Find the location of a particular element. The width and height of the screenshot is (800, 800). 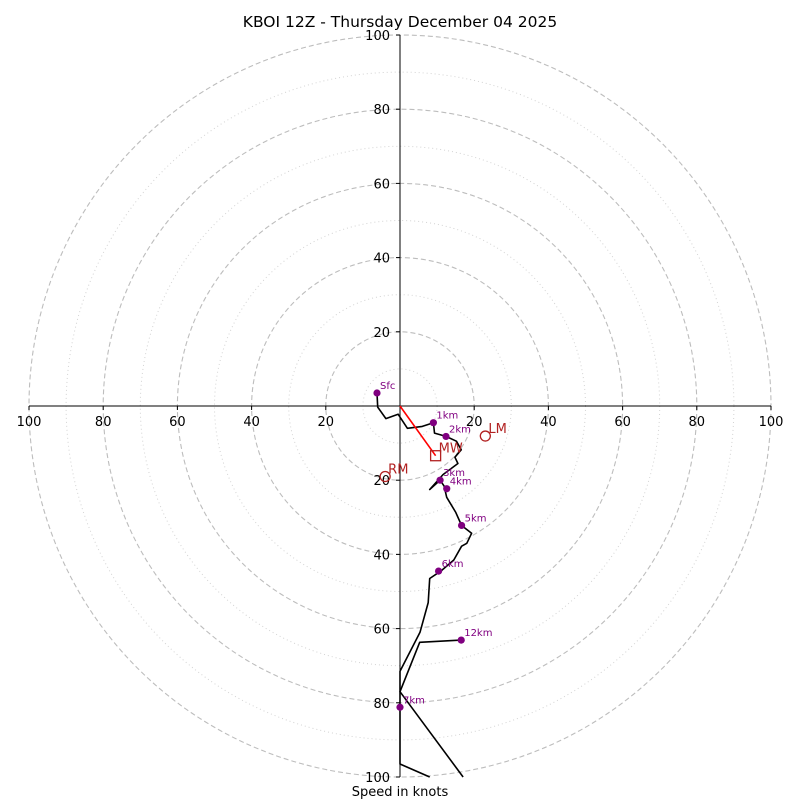

height-label-Sfc: Sfc is located at coordinates (387, 386).